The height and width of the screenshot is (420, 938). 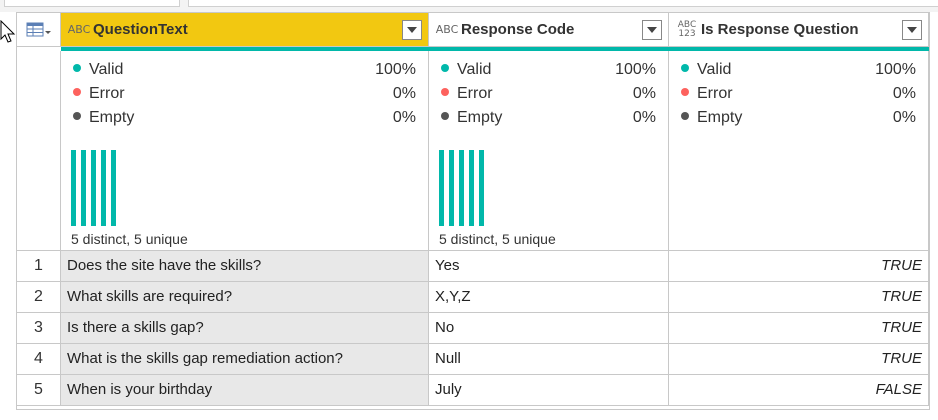 What do you see at coordinates (39, 151) in the screenshot?
I see `profile-row-header` at bounding box center [39, 151].